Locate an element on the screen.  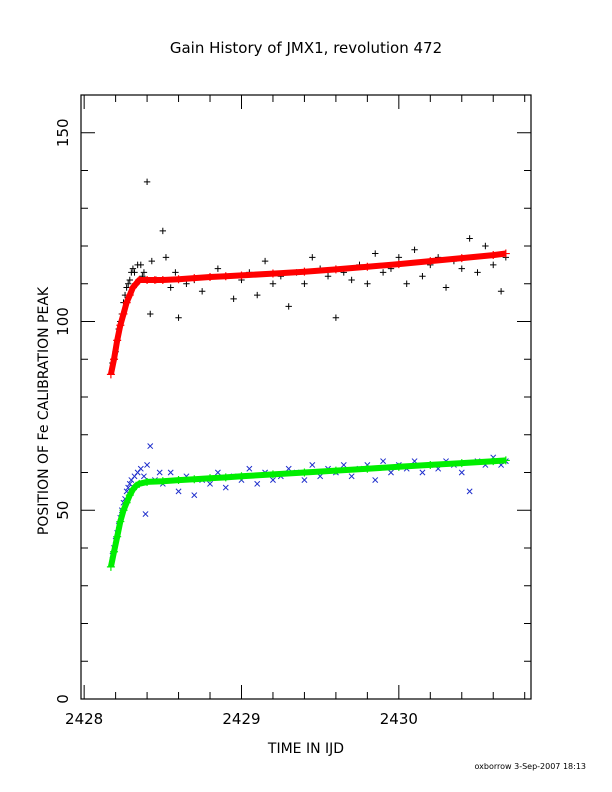
y-tick-label: 0 is located at coordinates (63, 699).